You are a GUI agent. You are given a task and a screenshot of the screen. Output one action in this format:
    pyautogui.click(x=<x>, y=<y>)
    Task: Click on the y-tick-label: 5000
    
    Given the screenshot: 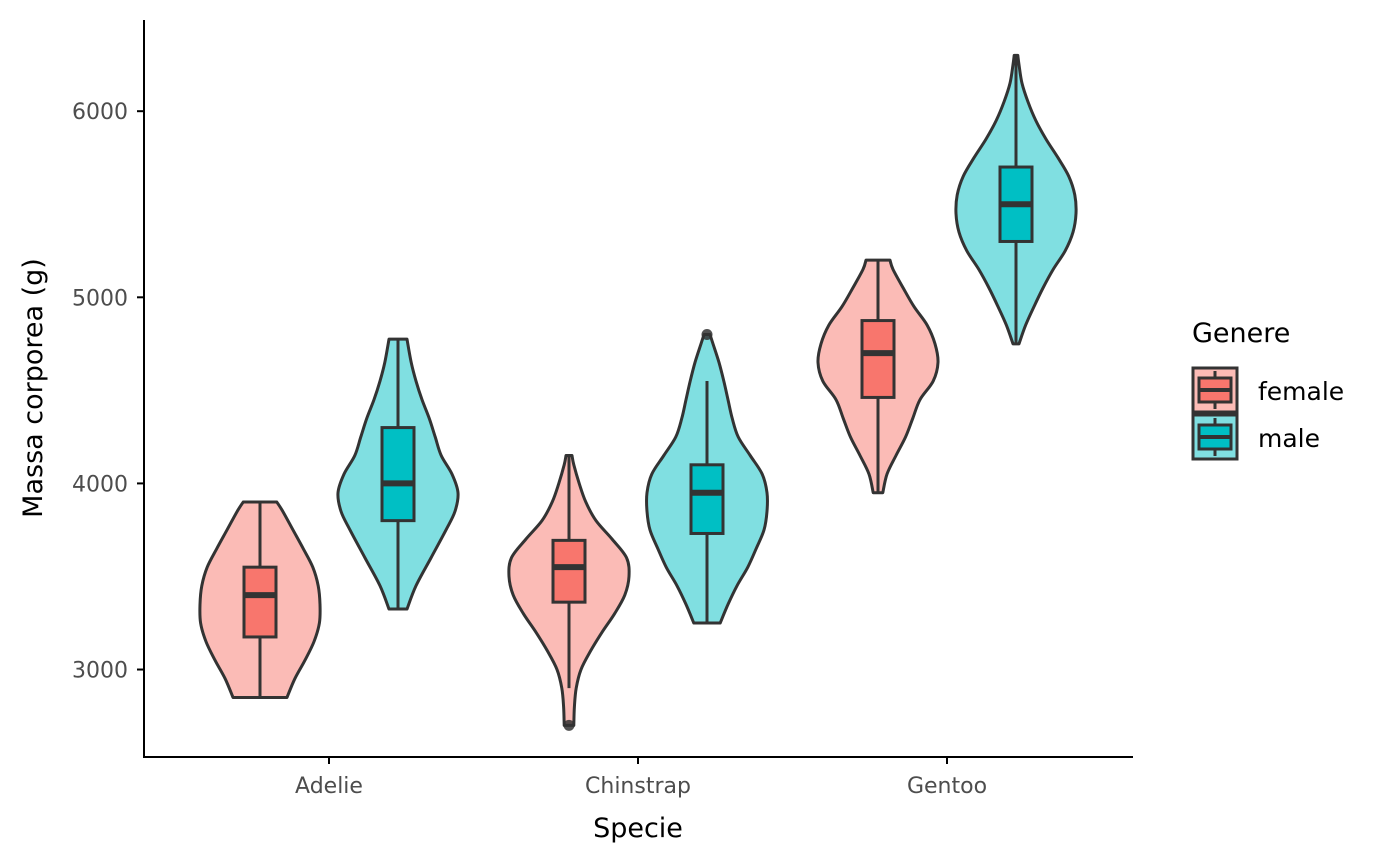 What is the action you would take?
    pyautogui.click(x=100, y=298)
    